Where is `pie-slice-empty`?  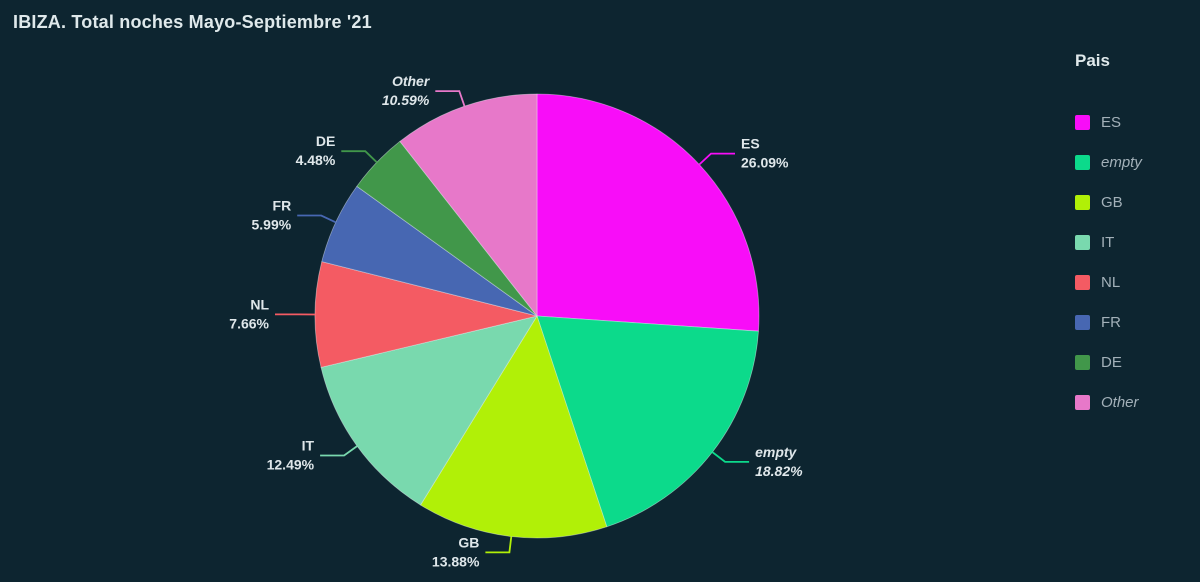 pie-slice-empty is located at coordinates (647, 421).